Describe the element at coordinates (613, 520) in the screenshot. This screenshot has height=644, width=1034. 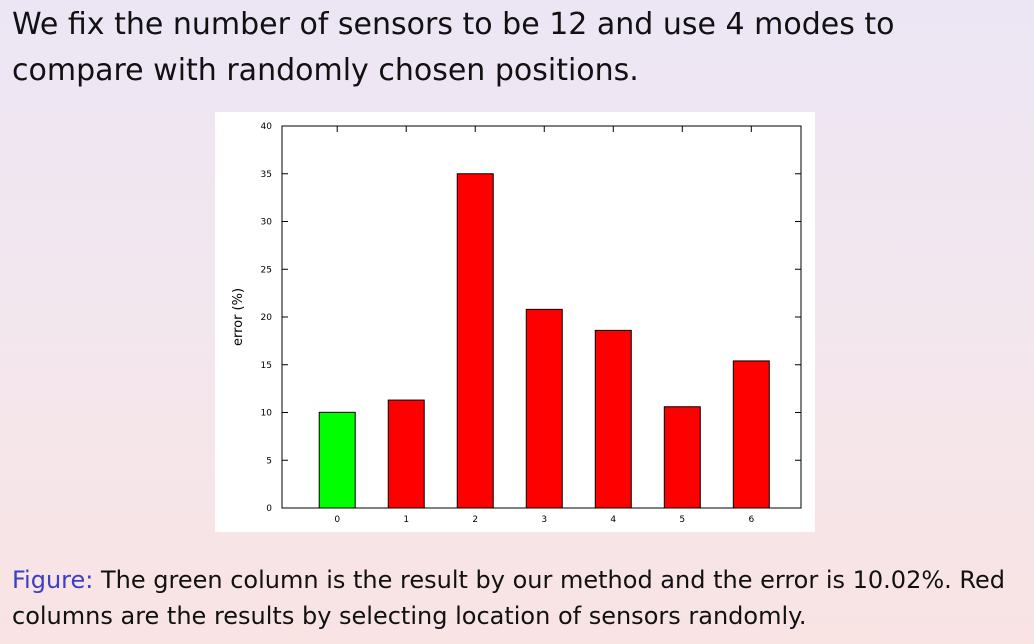
I see `x-tick-label: 4` at that location.